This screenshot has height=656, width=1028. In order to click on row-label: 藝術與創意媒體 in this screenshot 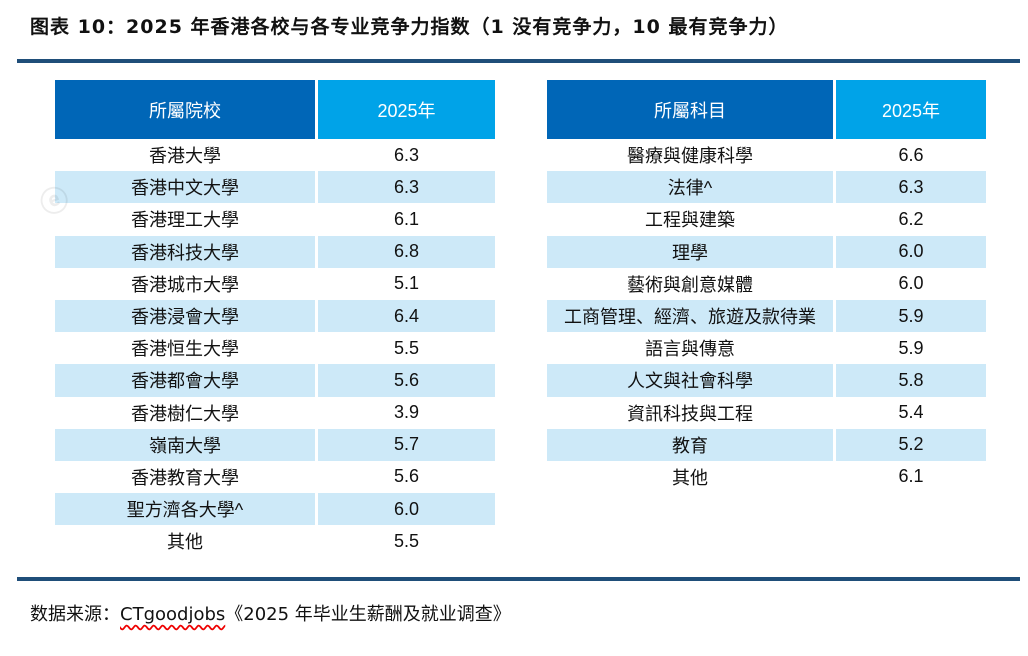, I will do `click(690, 284)`.